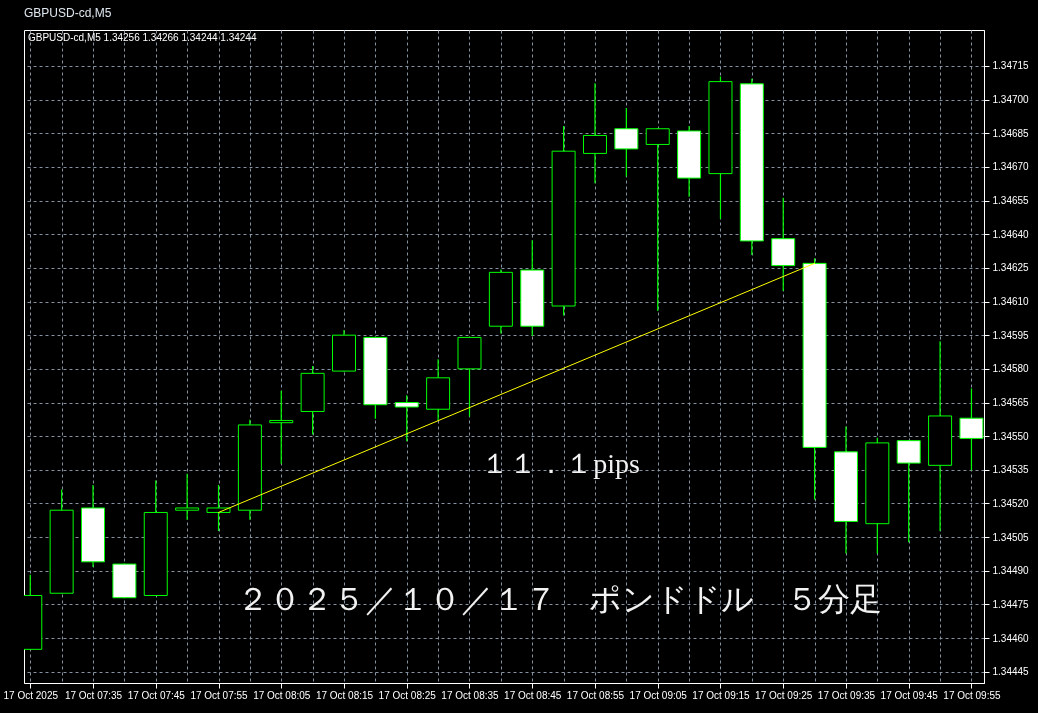 Image resolution: width=1038 pixels, height=713 pixels. Describe the element at coordinates (407, 695) in the screenshot. I see `x-tick-label: 17 Oct 08:25` at that location.